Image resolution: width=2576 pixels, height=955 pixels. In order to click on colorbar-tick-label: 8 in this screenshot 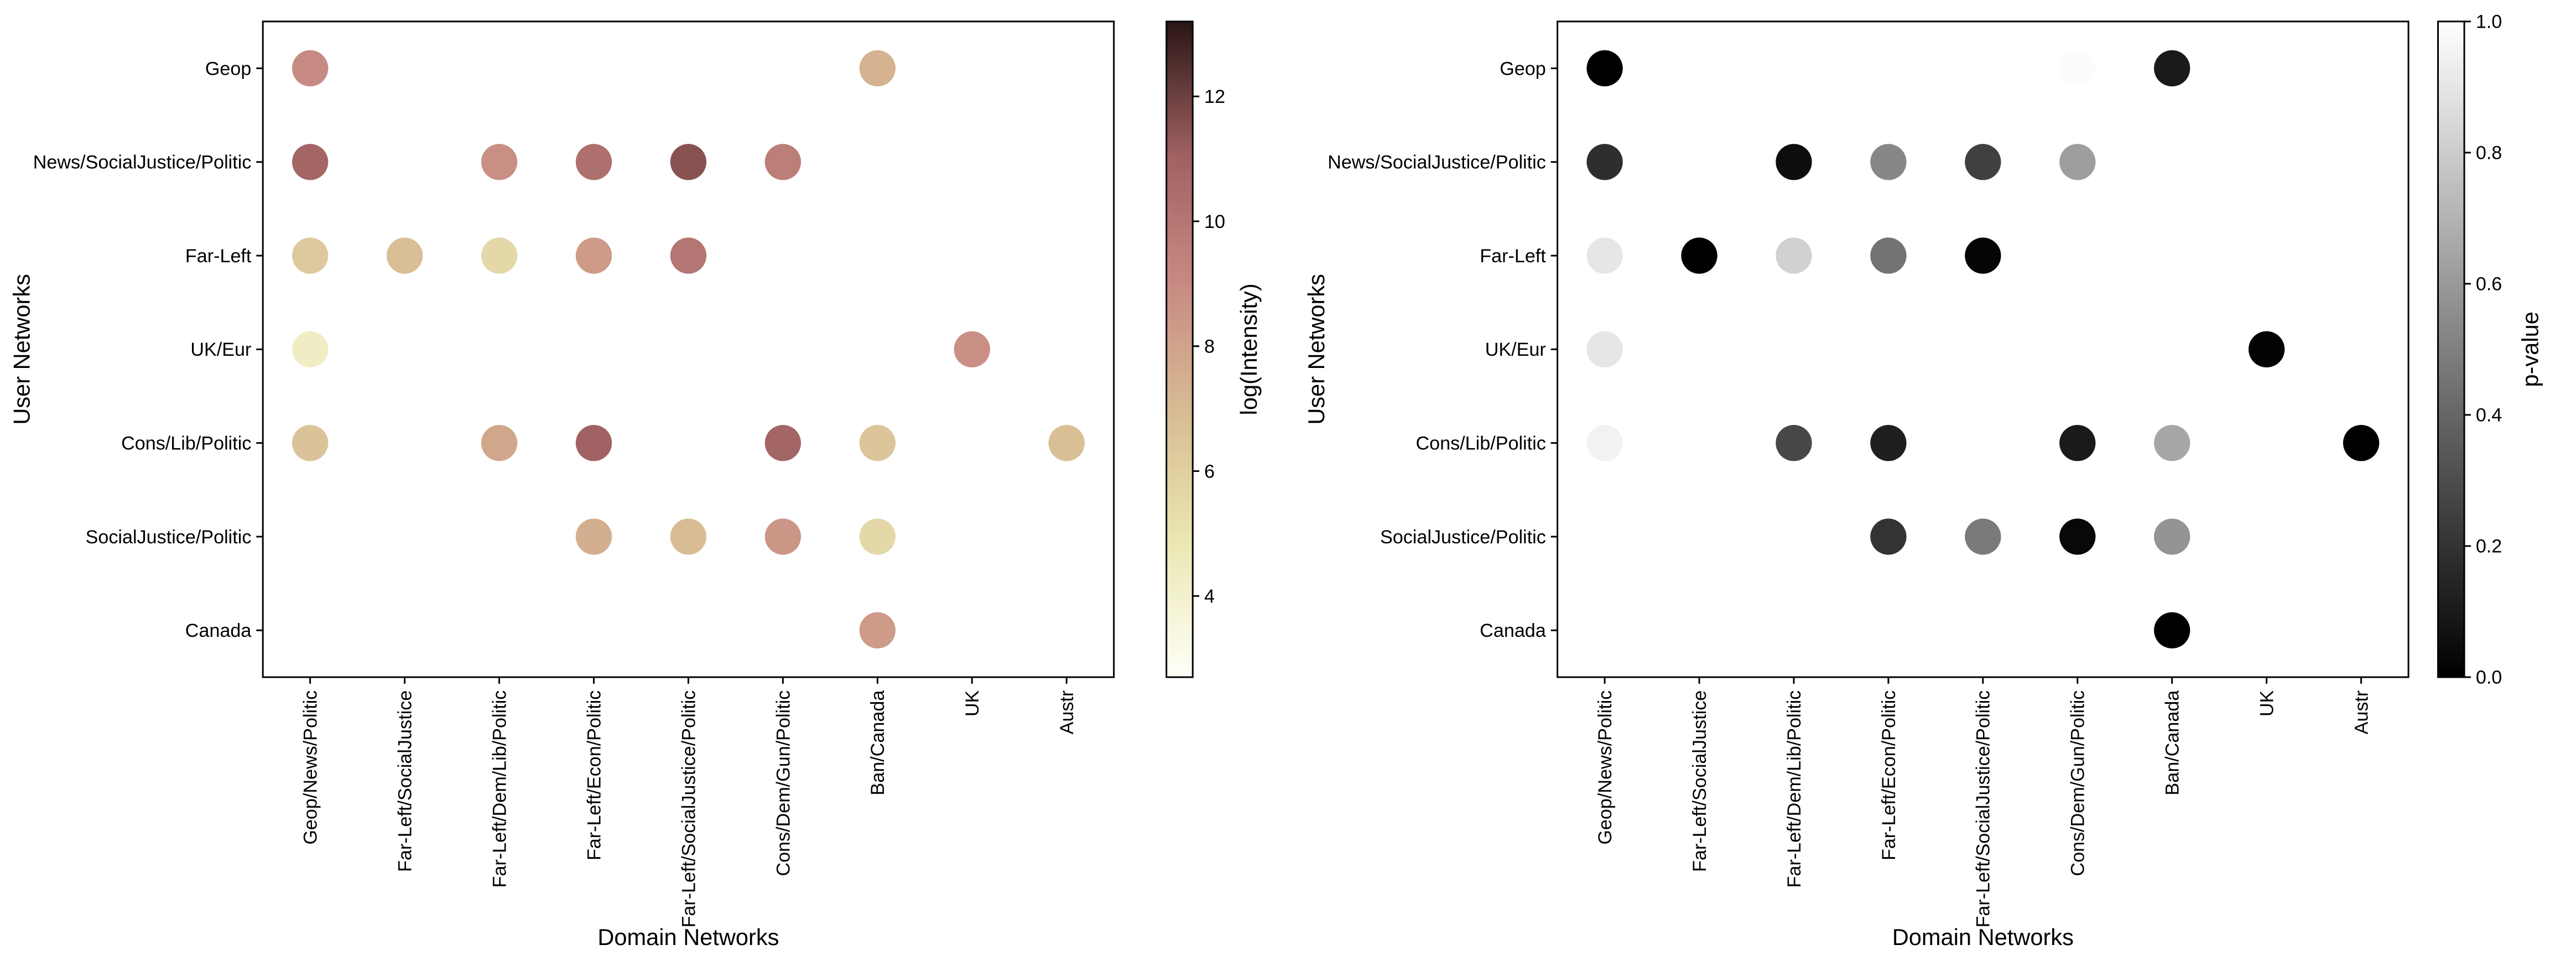, I will do `click(1210, 346)`.